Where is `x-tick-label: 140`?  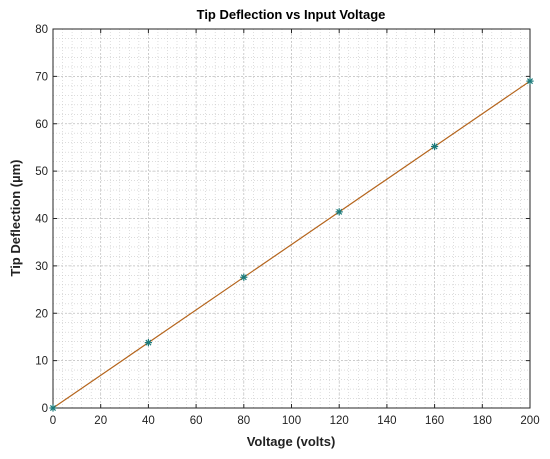 x-tick-label: 140 is located at coordinates (386, 421).